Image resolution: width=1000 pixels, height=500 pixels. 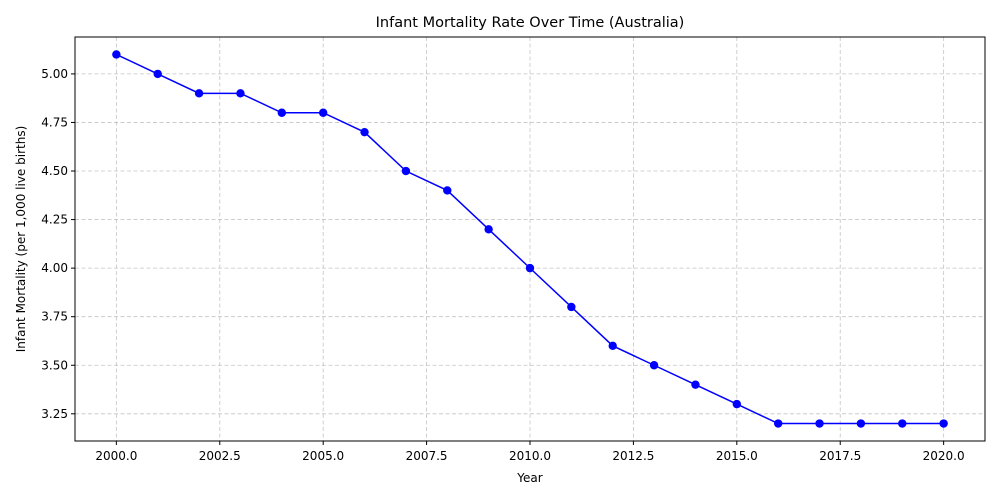 I want to click on y-tick-label: 4.25, so click(x=54, y=220).